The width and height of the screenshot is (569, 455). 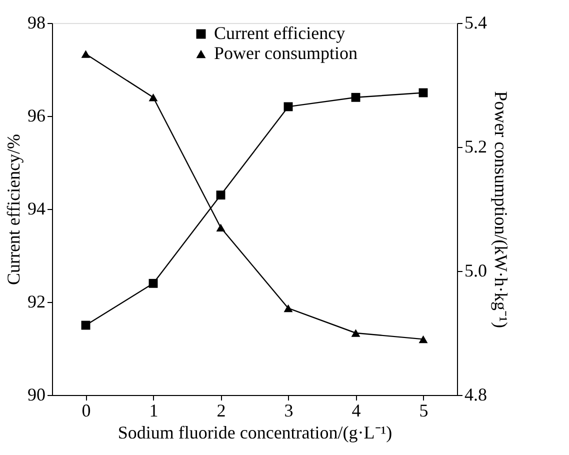 I want to click on y-tick-label: 94, so click(x=37, y=208).